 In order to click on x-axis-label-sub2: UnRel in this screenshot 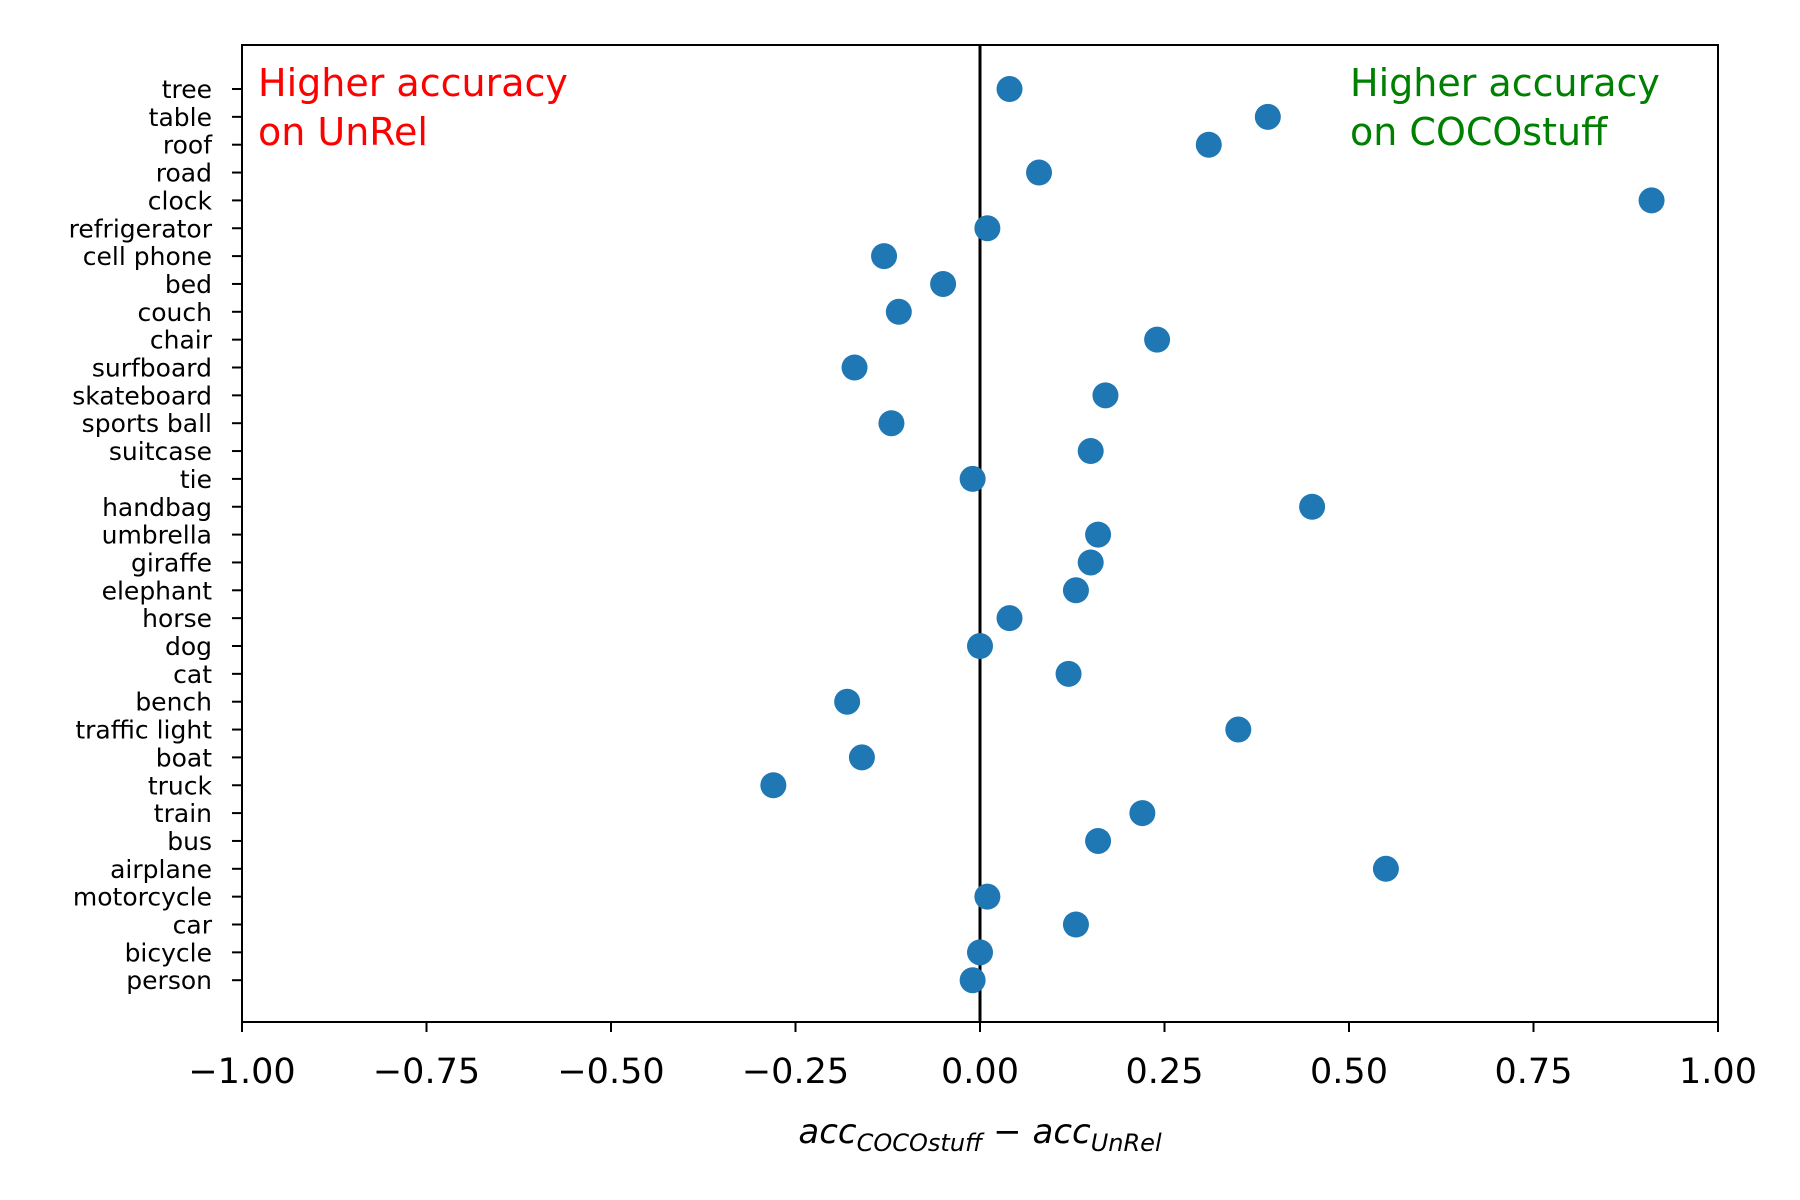, I will do `click(1126, 1143)`.